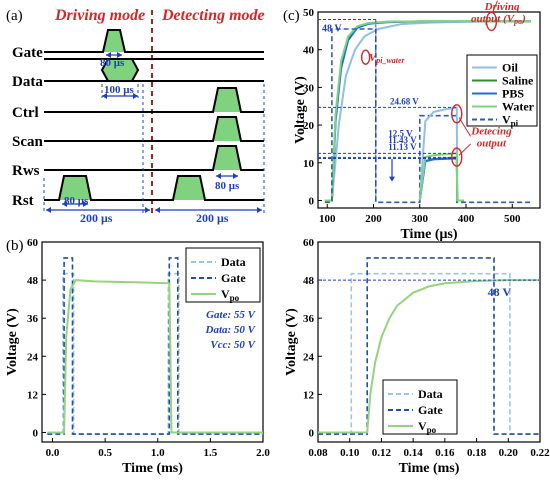  I want to click on vpi-water-sub: pi_water, so click(390, 60).